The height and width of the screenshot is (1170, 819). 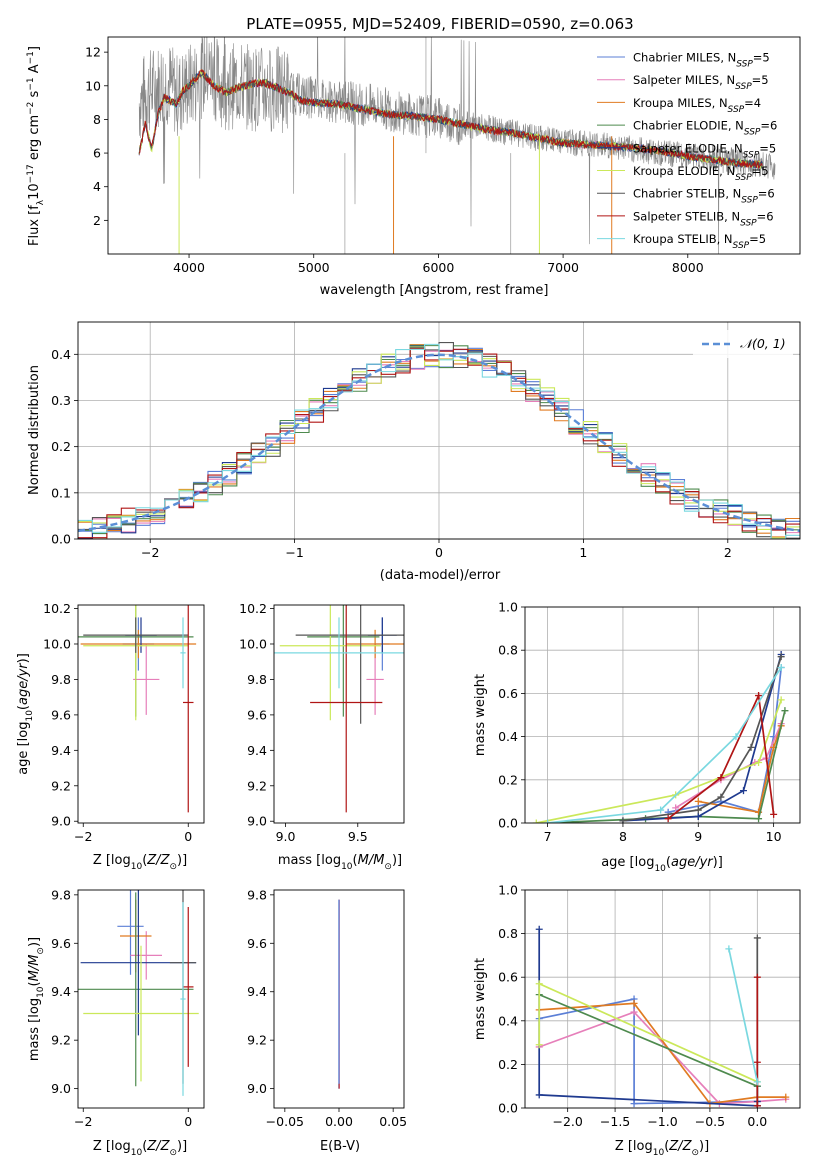 What do you see at coordinates (34, 70) in the screenshot?
I see `label-part: A` at bounding box center [34, 70].